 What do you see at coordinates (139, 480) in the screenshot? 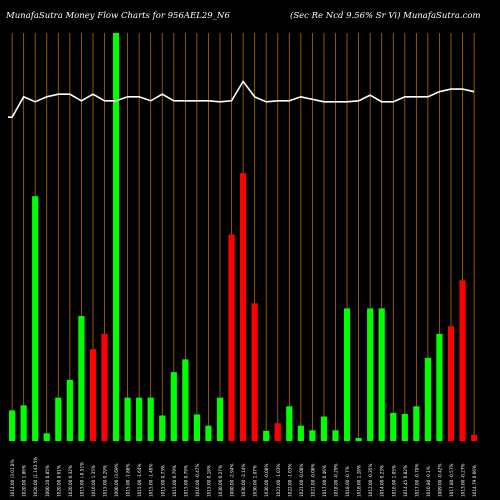
I see `x-tick-label: 1015.00 -1.64%` at bounding box center [139, 480].